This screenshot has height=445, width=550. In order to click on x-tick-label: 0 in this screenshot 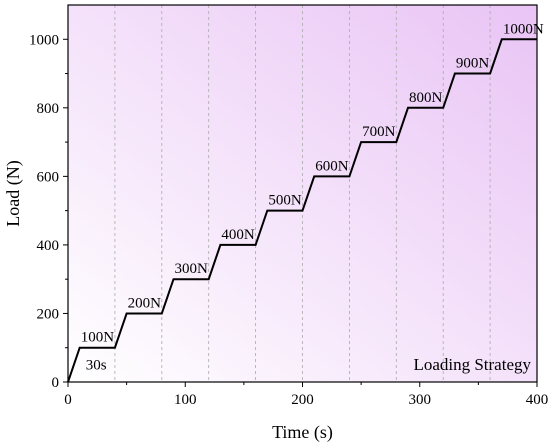, I will do `click(68, 400)`.